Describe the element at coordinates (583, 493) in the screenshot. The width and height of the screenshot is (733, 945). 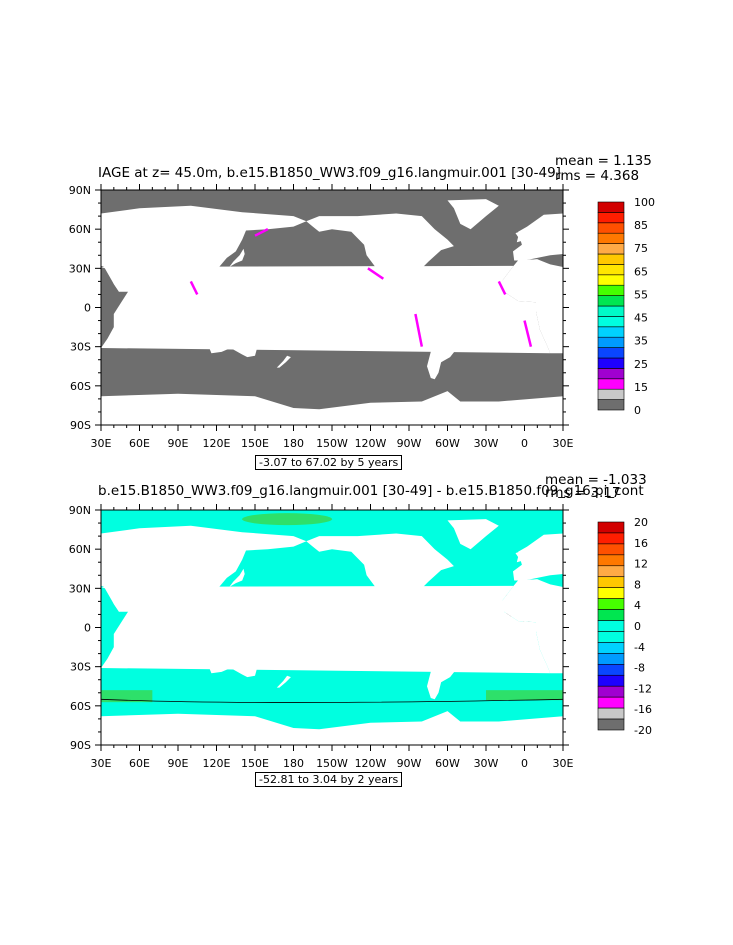
I see `panel-2-rms: rms = 3.17` at that location.